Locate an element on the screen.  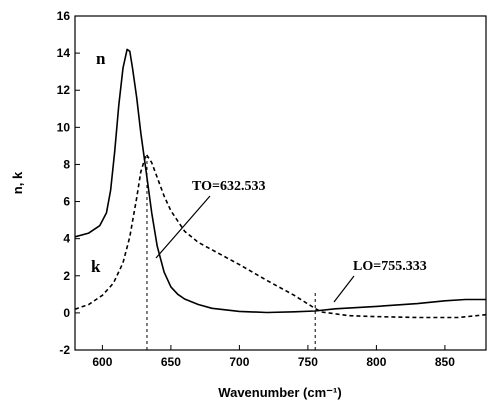
x-axis-title: Wavenumber (cm⁻¹) is located at coordinates (279, 392).